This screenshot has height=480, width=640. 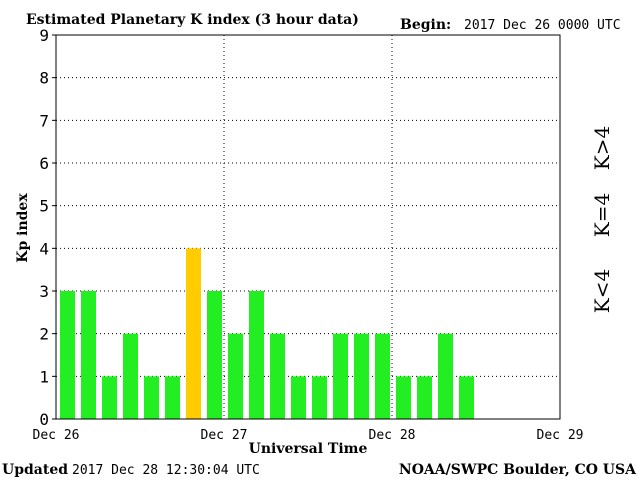 What do you see at coordinates (44, 248) in the screenshot?
I see `y-tick-label: 4` at bounding box center [44, 248].